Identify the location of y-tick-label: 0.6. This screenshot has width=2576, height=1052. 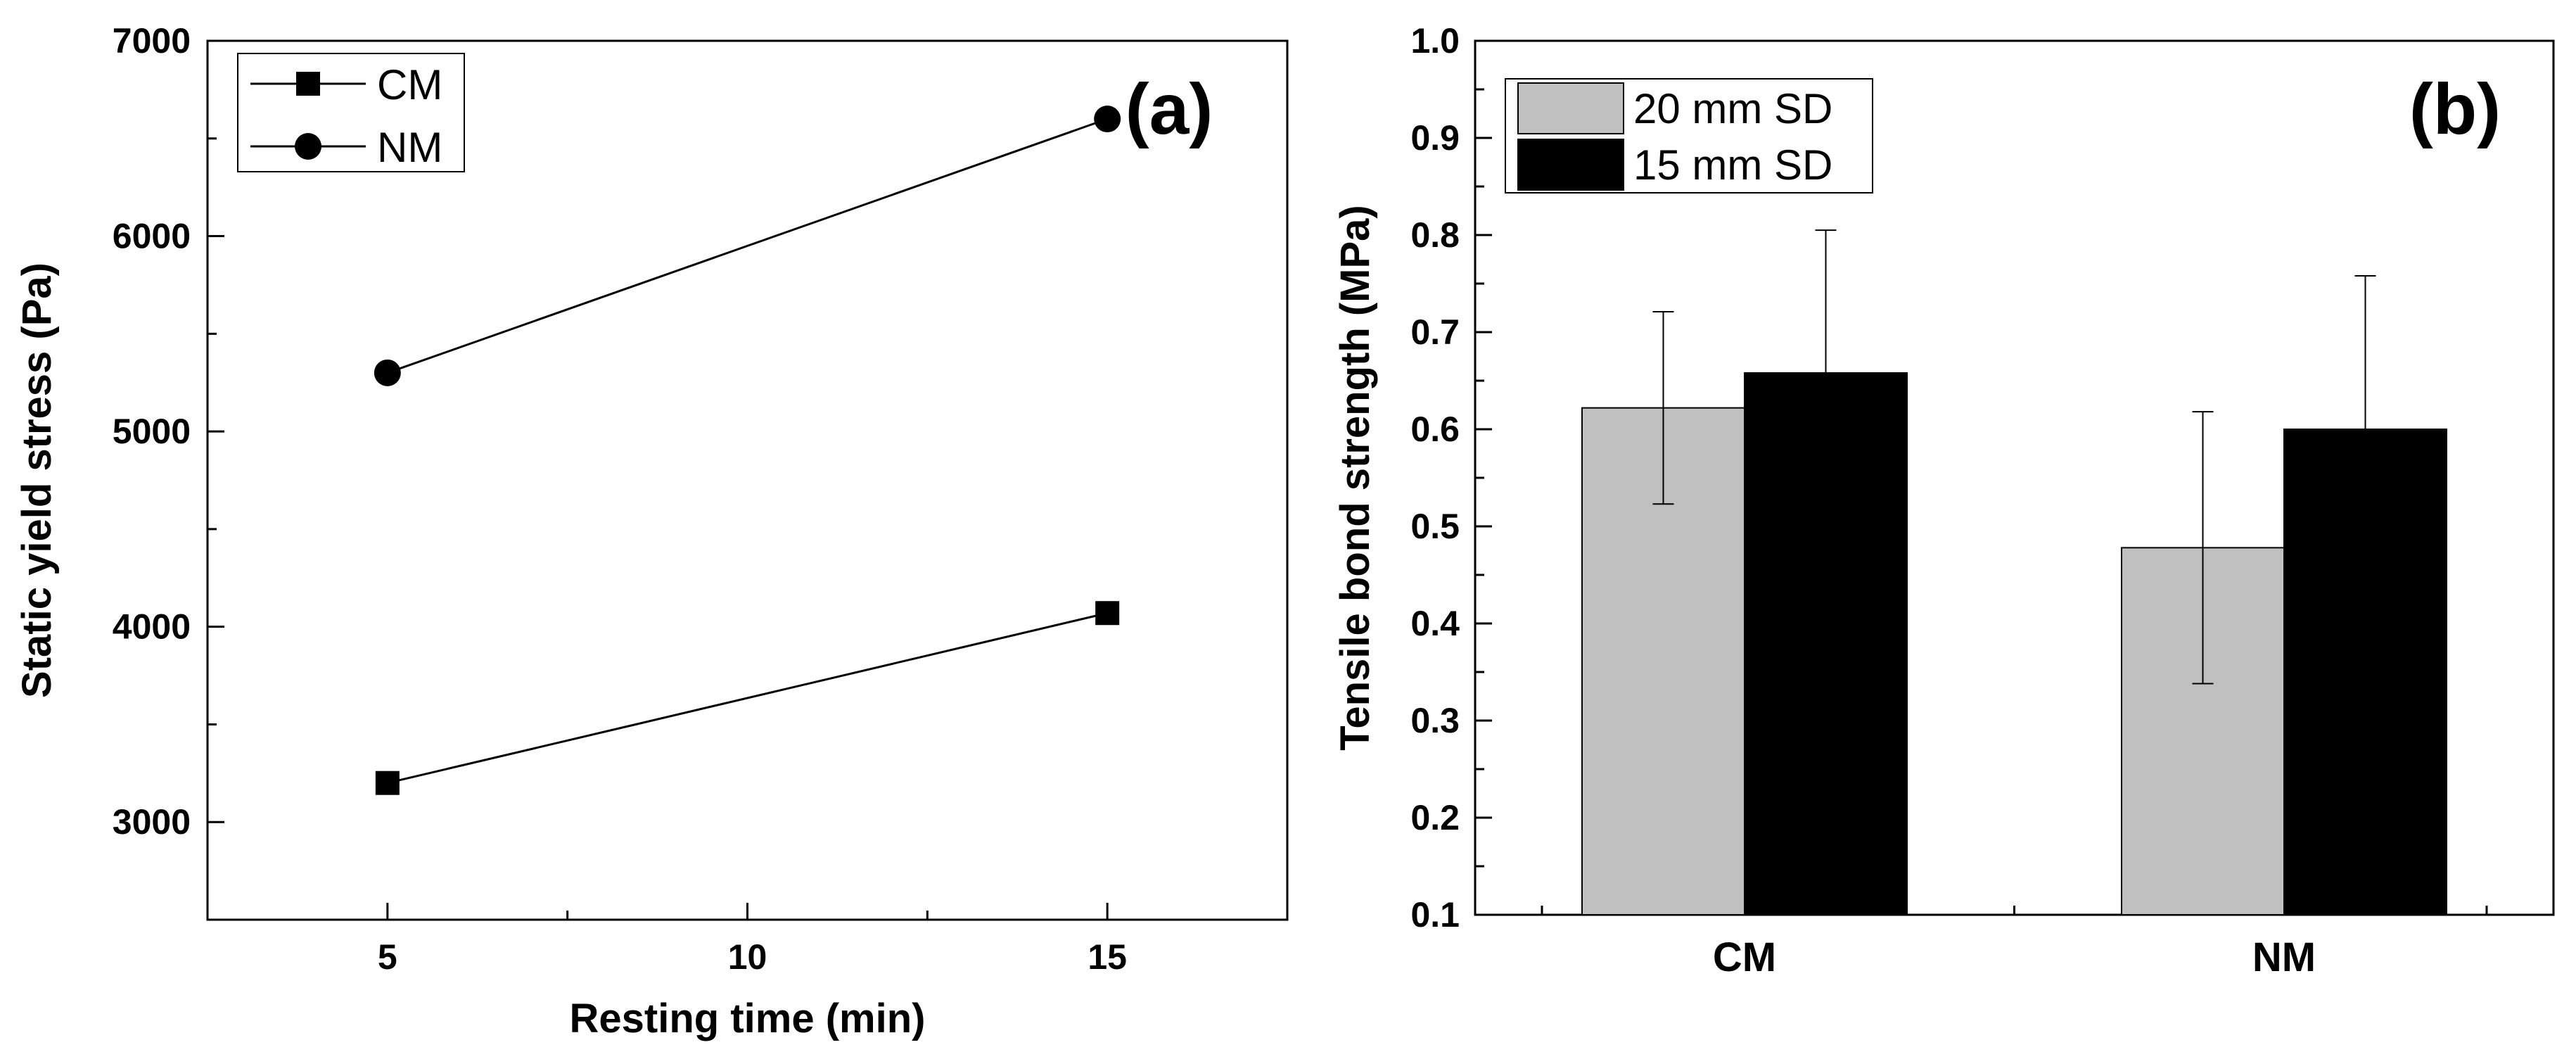
(1435, 430).